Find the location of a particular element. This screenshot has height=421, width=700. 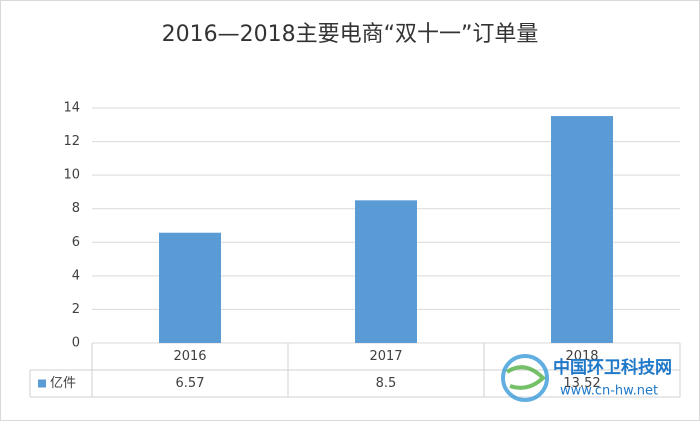

y-tick-label: 0 is located at coordinates (76, 343).